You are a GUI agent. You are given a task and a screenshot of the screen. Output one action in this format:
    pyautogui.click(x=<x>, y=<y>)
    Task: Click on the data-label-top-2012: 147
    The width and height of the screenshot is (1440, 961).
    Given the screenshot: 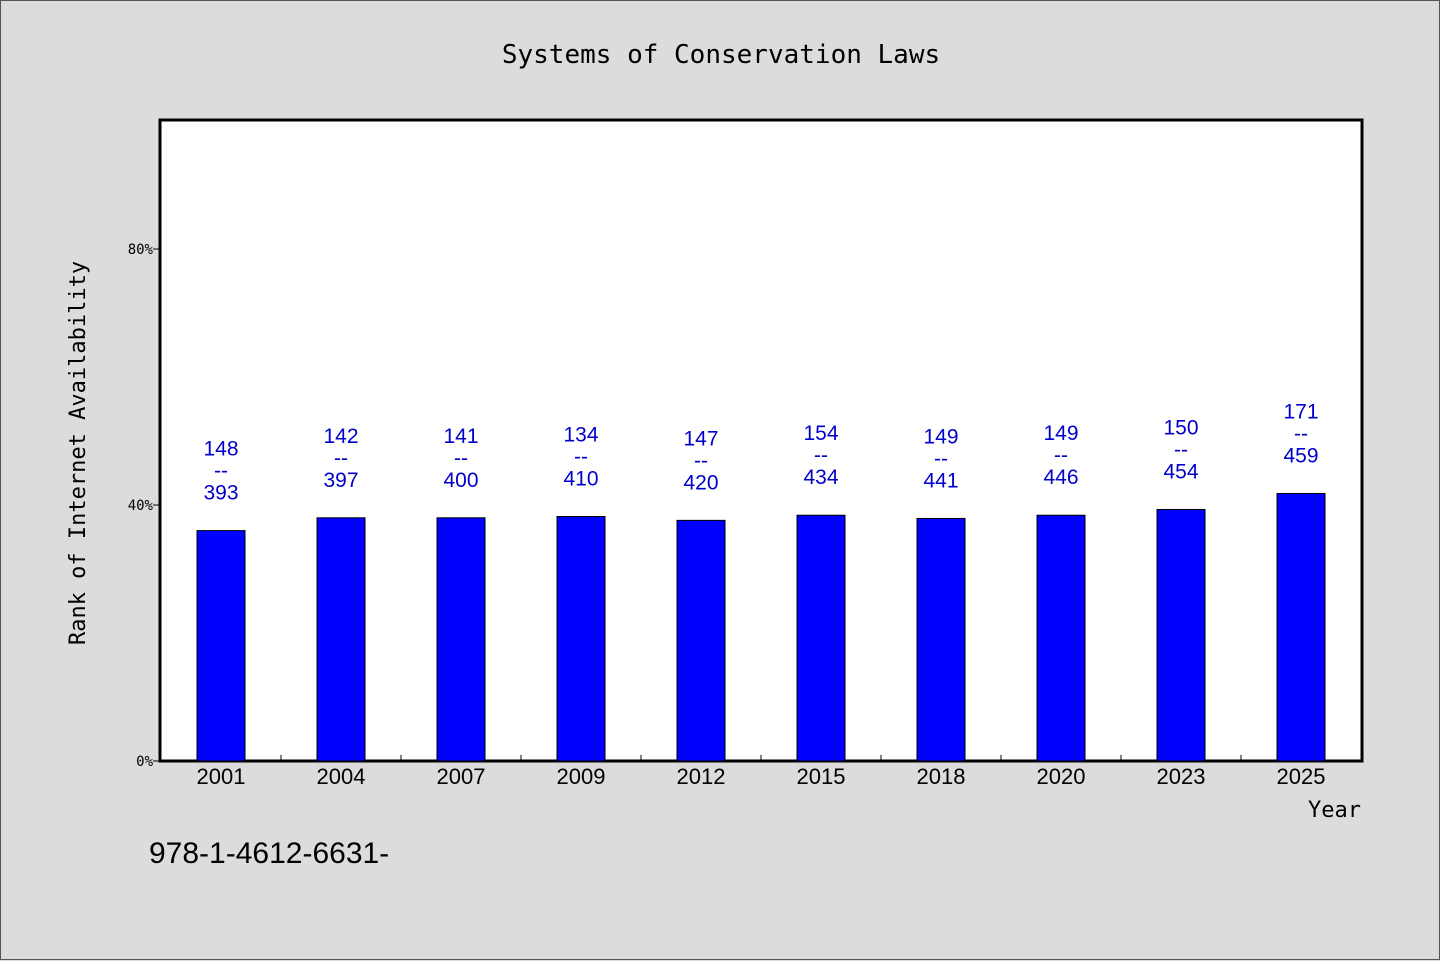 What is the action you would take?
    pyautogui.click(x=700, y=438)
    